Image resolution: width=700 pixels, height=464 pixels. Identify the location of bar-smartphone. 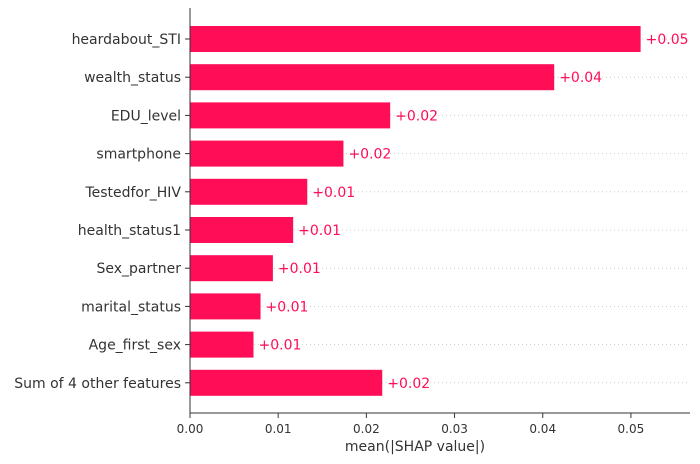
(267, 153).